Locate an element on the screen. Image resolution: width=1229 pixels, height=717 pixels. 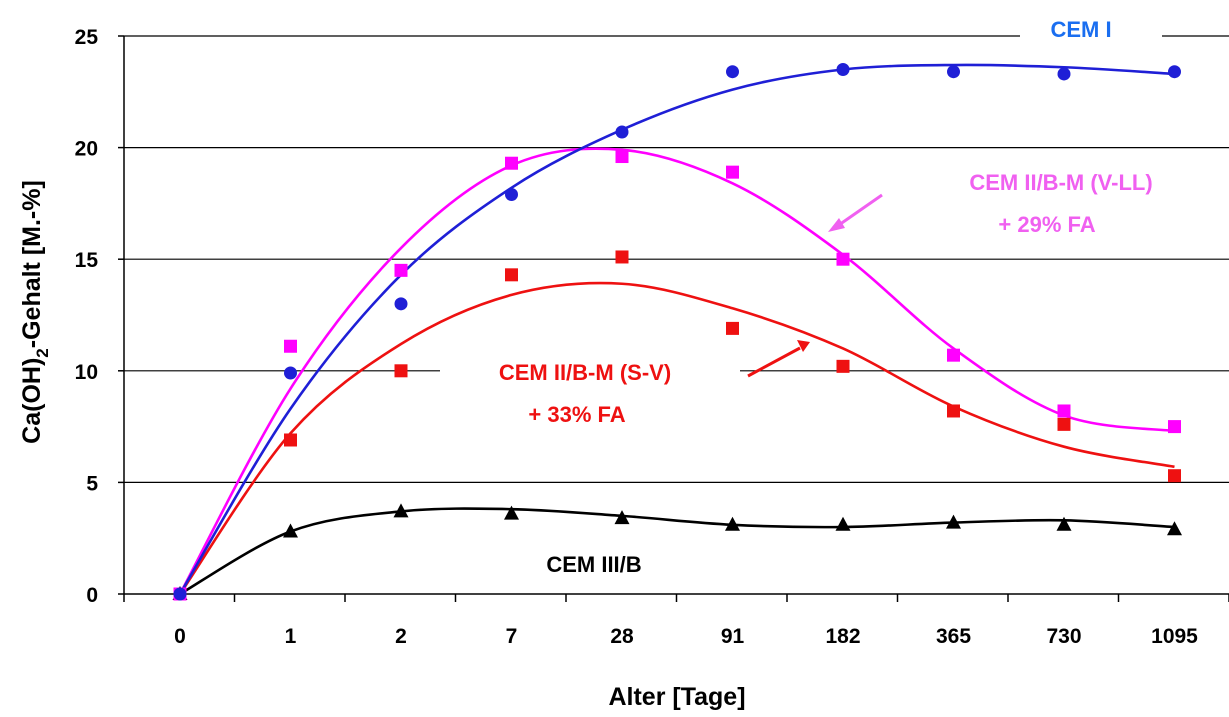
y-tick-label: 10 is located at coordinates (86, 372).